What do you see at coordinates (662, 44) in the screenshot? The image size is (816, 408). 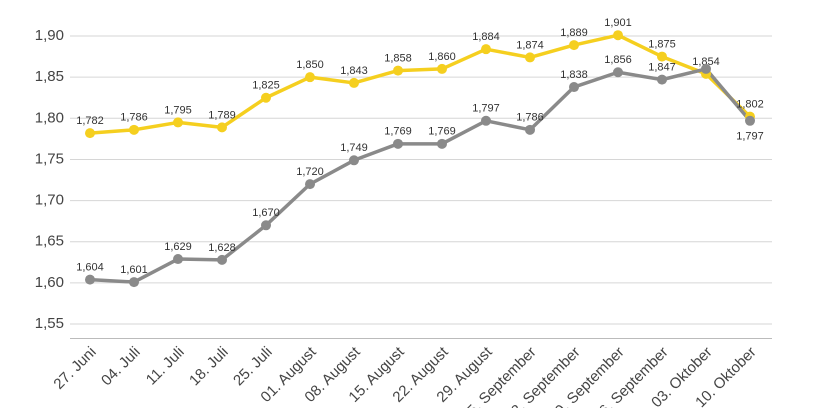 I see `value-label: 1,875` at bounding box center [662, 44].